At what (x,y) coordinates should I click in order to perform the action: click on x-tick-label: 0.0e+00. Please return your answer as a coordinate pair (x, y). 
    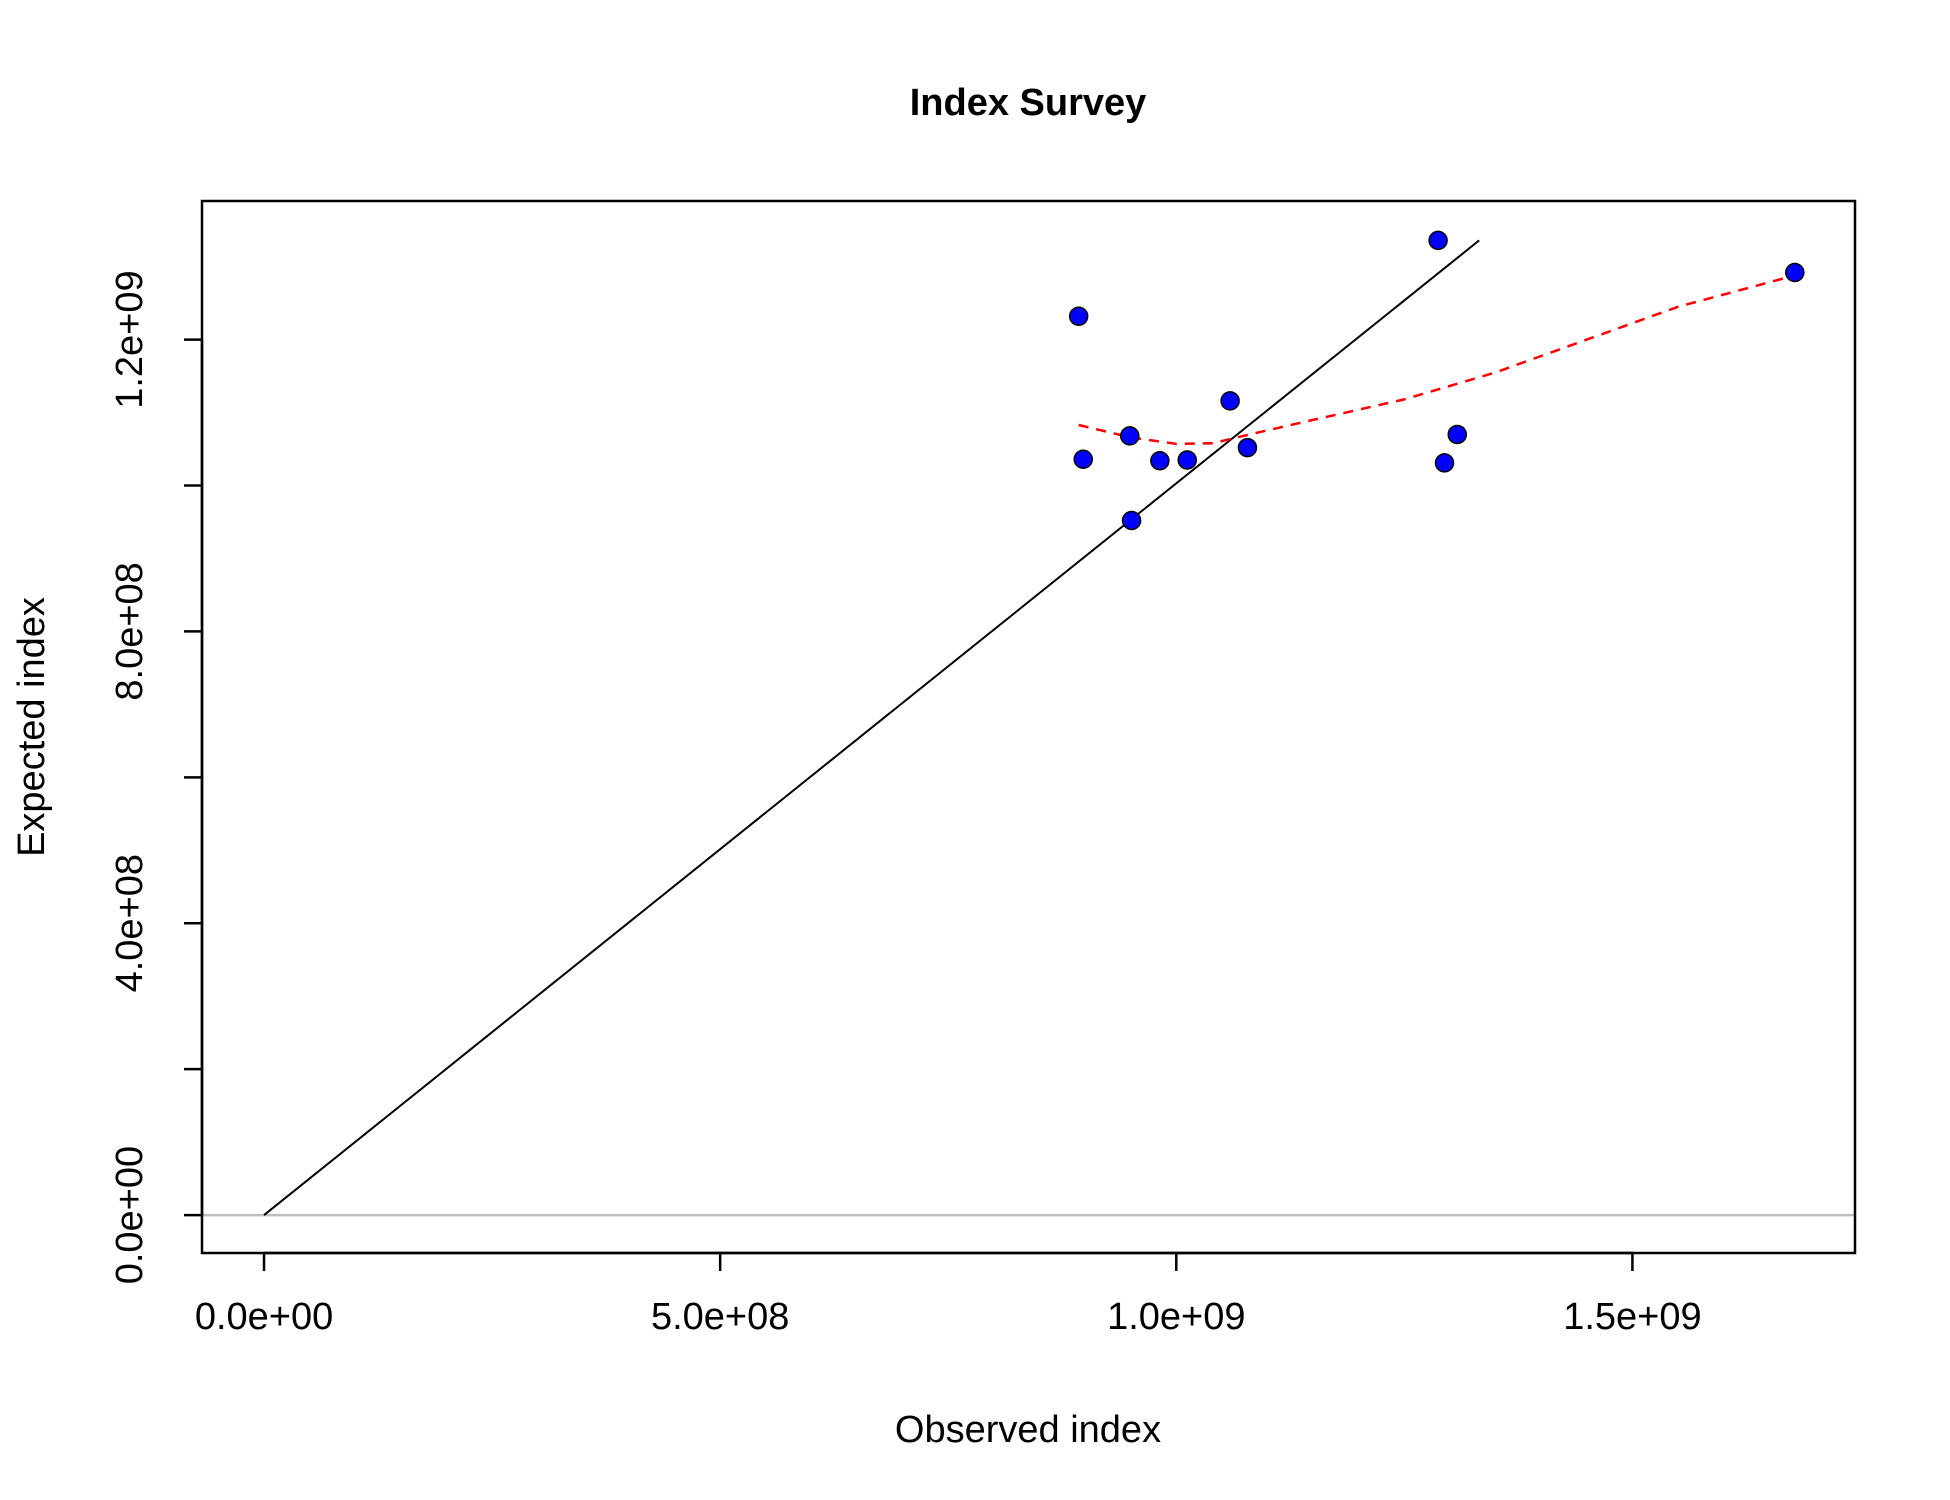
    Looking at the image, I should click on (264, 1317).